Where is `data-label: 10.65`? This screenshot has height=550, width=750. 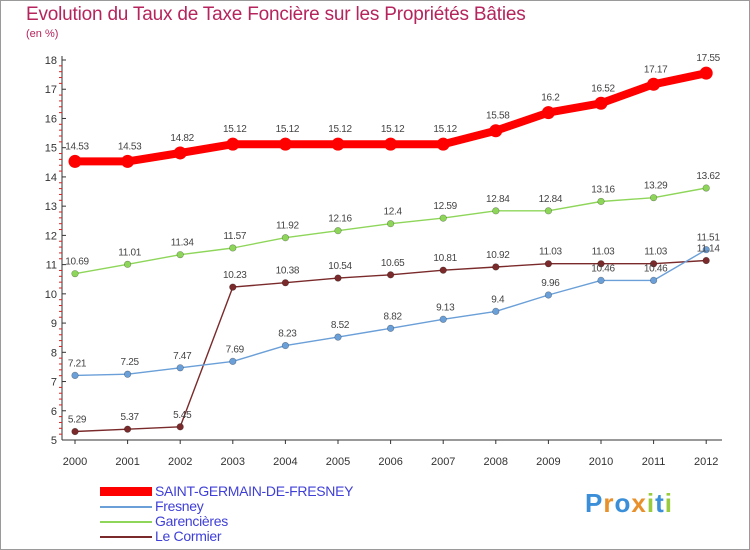 data-label: 10.65 is located at coordinates (393, 263).